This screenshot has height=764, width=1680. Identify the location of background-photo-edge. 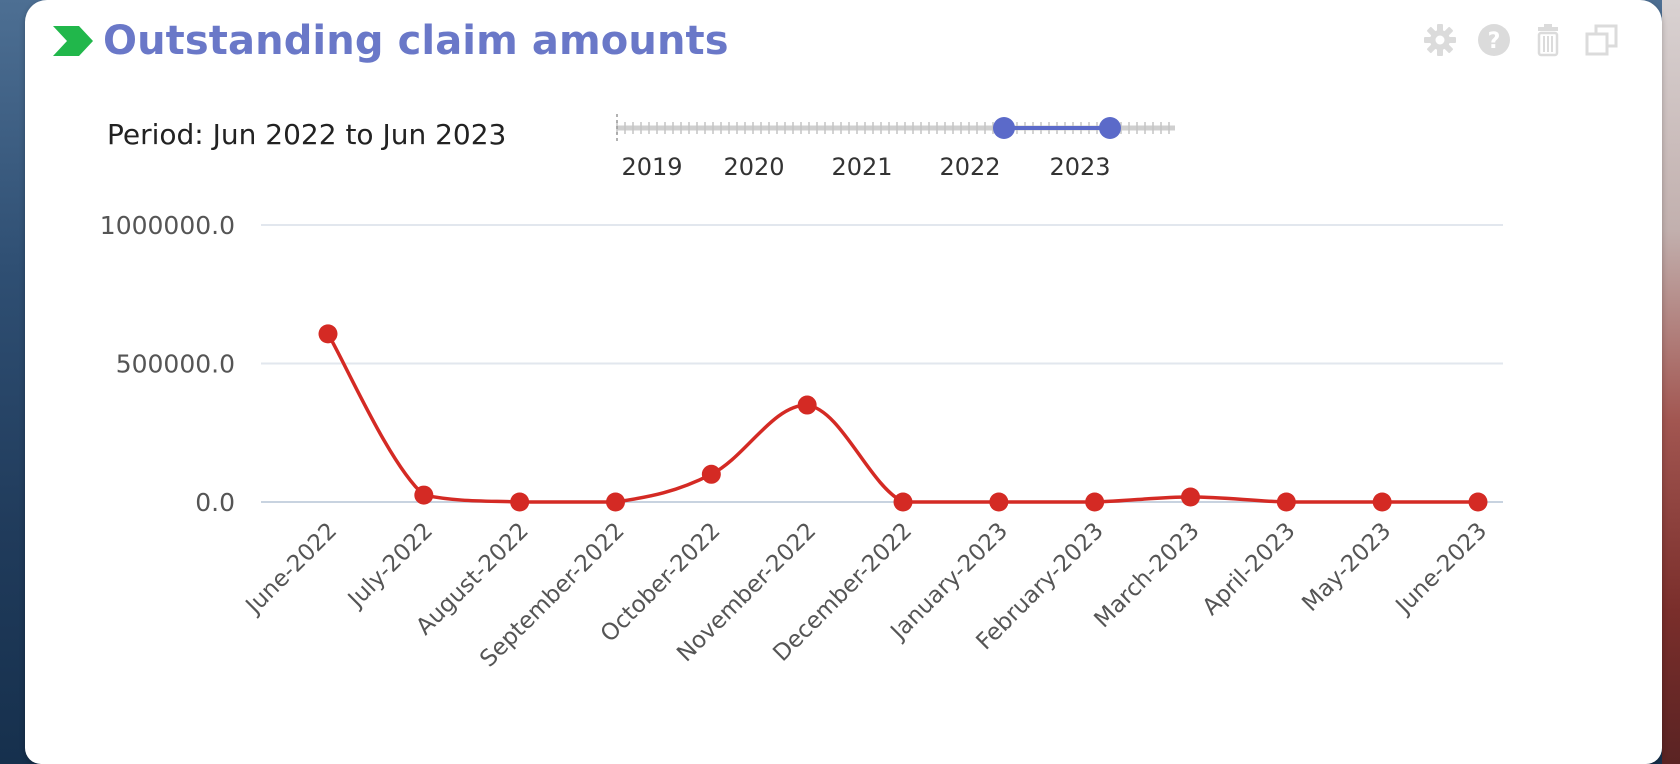
(1671, 382).